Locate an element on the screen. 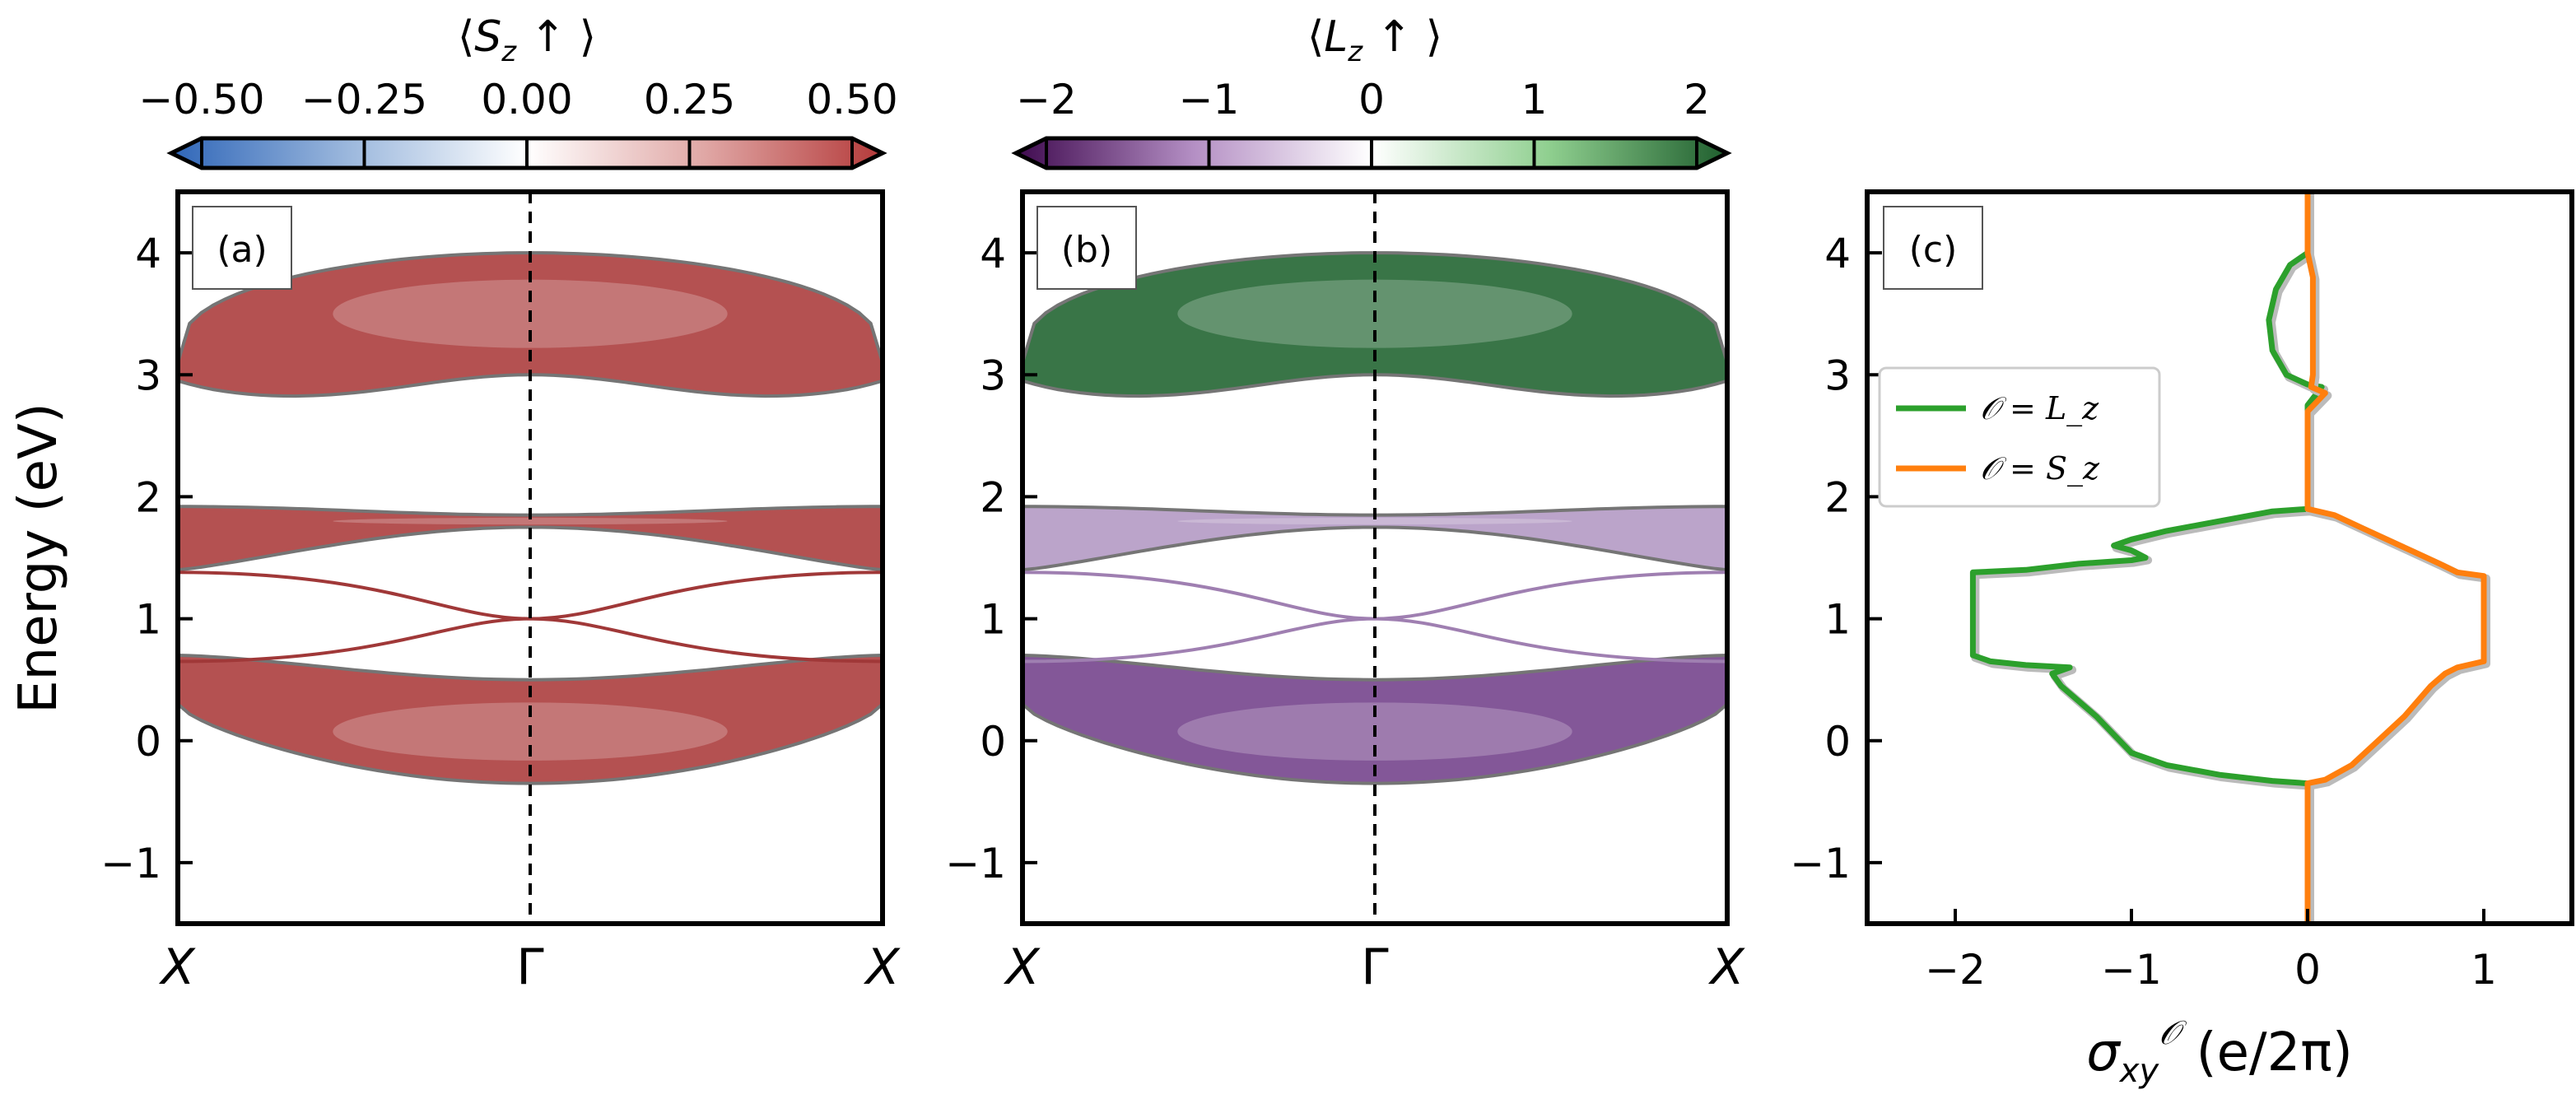 Image resolution: width=2576 pixels, height=1099 pixels. panel-c-xaxis: −2 −1 0 1 is located at coordinates (2211, 951).